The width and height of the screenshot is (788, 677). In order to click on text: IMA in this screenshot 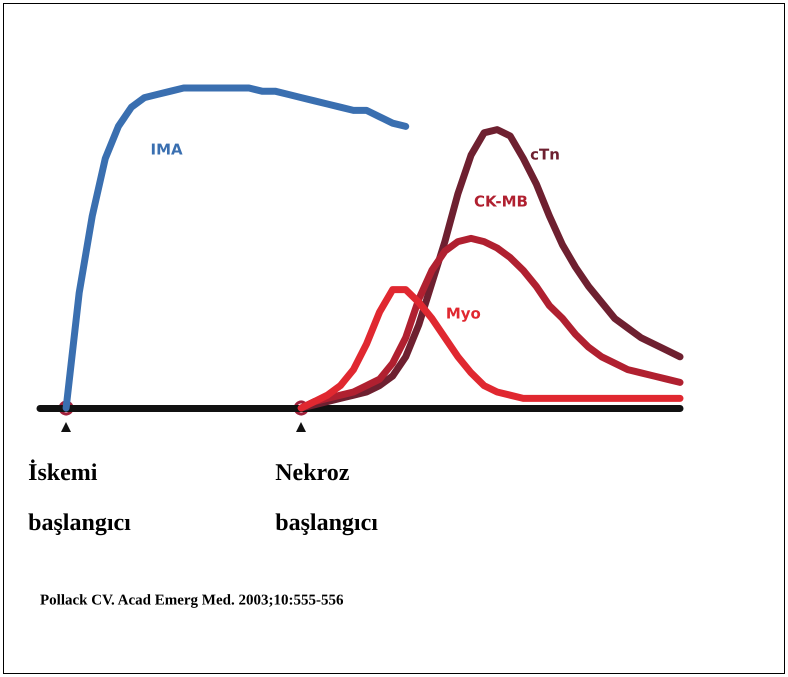, I will do `click(166, 149)`.